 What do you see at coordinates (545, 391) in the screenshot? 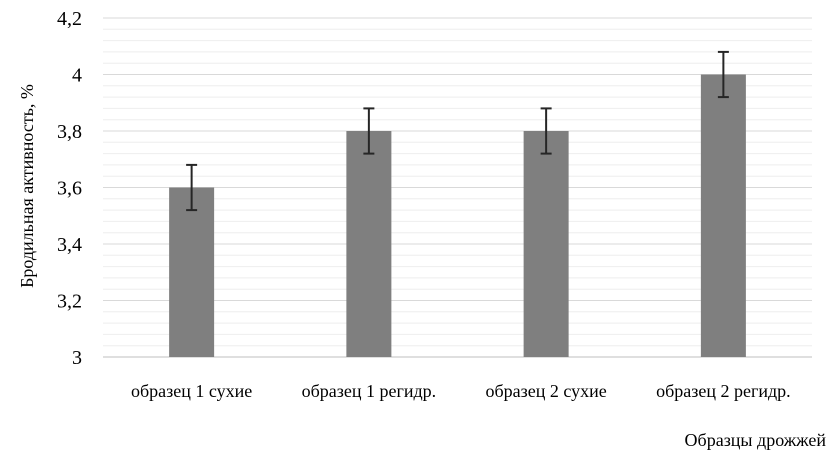
I see `x-tick-label: образец 2 сухие` at bounding box center [545, 391].